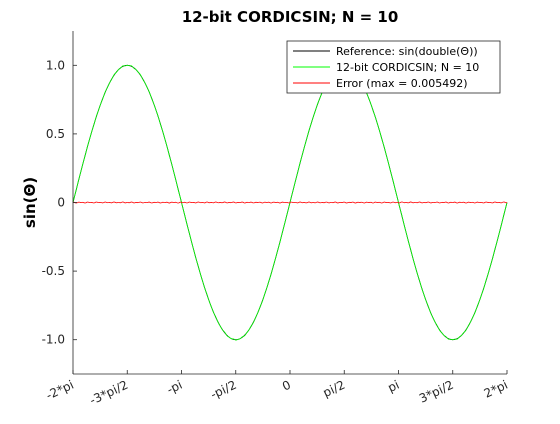  I want to click on x-tick-label: -pi/2, so click(223, 390).